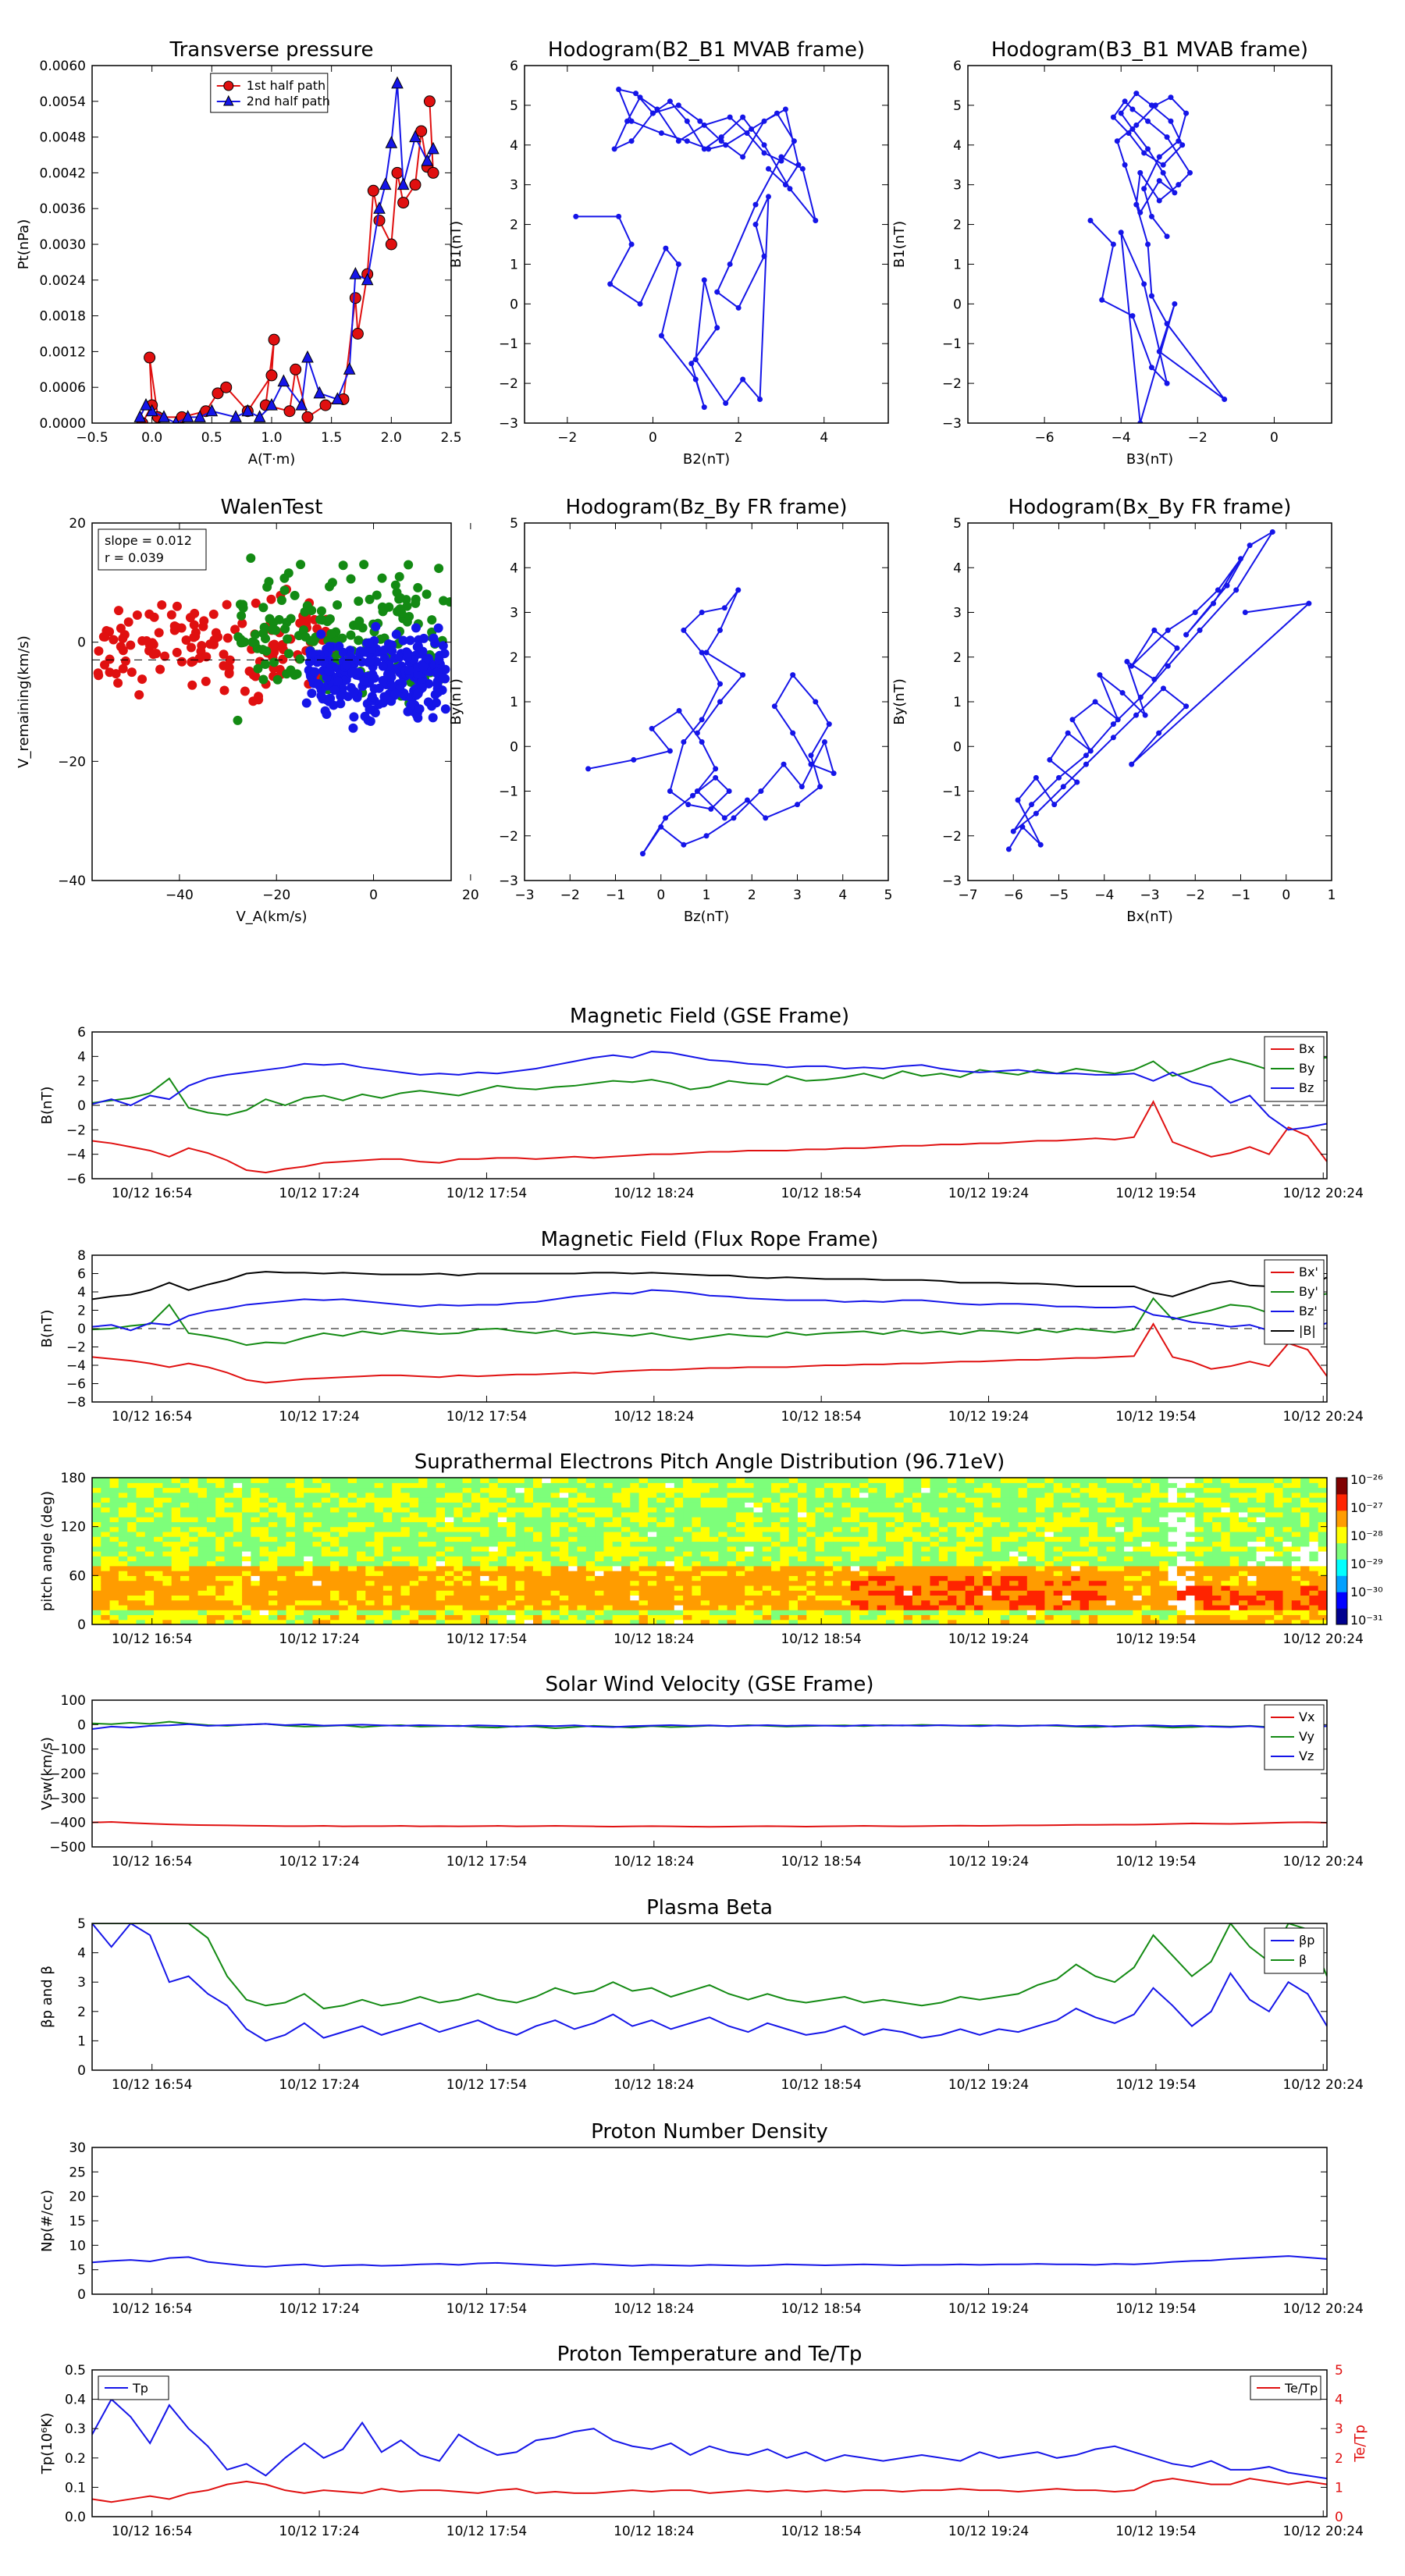 The image size is (1405, 2576). I want to click on hodo1-point, so click(764, 145).